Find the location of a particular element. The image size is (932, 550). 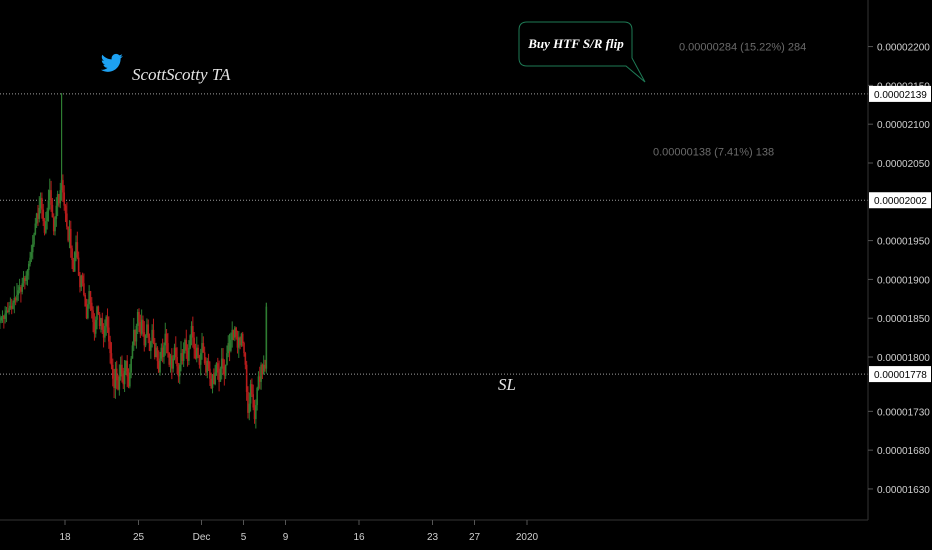

measurement-label: 0.00000138 (7.41%) 138 is located at coordinates (713, 152).